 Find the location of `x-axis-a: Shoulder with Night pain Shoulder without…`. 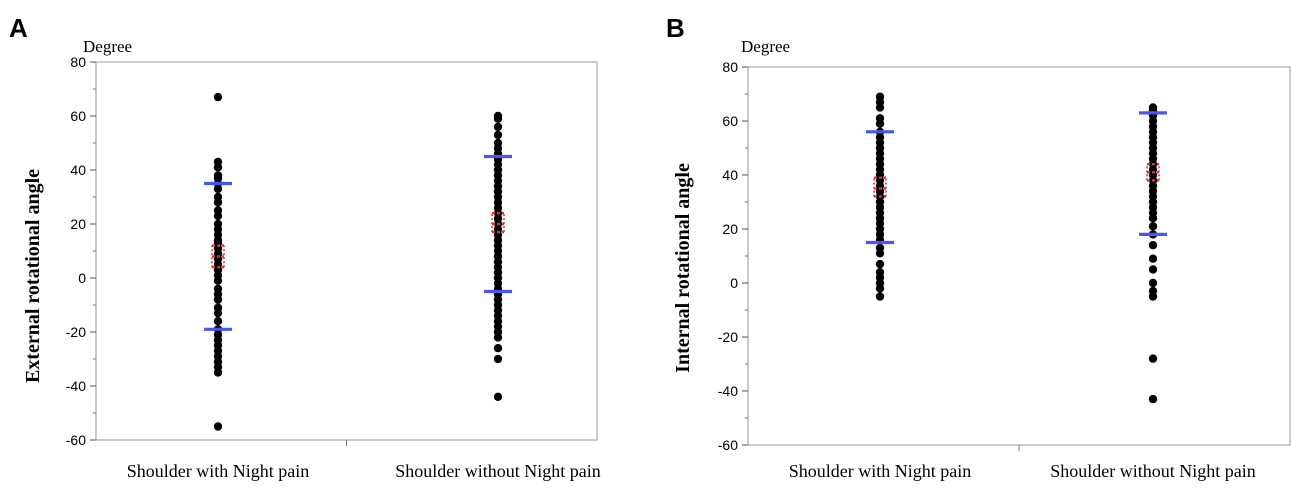

x-axis-a: Shoulder with Night pain Shoulder without… is located at coordinates (364, 460).